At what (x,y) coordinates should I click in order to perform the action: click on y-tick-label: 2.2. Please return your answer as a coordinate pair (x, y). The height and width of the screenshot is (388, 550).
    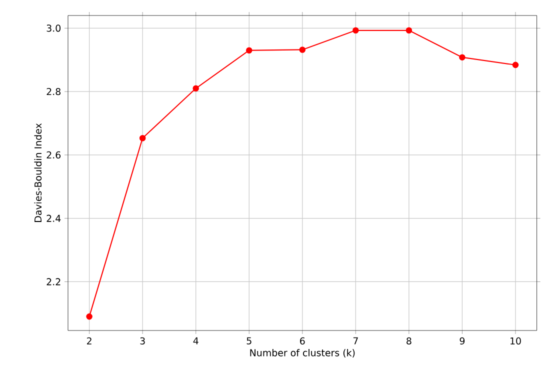
    Looking at the image, I should click on (53, 282).